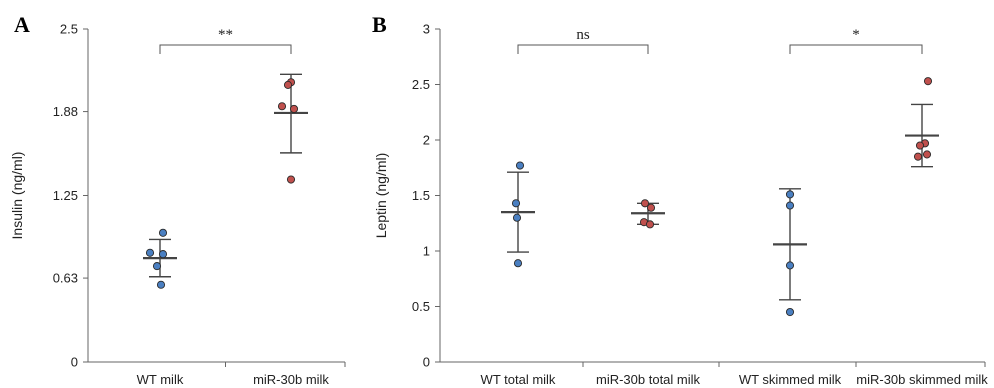 The width and height of the screenshot is (994, 388). What do you see at coordinates (65, 195) in the screenshot?
I see `y-tick-label: 1.25` at bounding box center [65, 195].